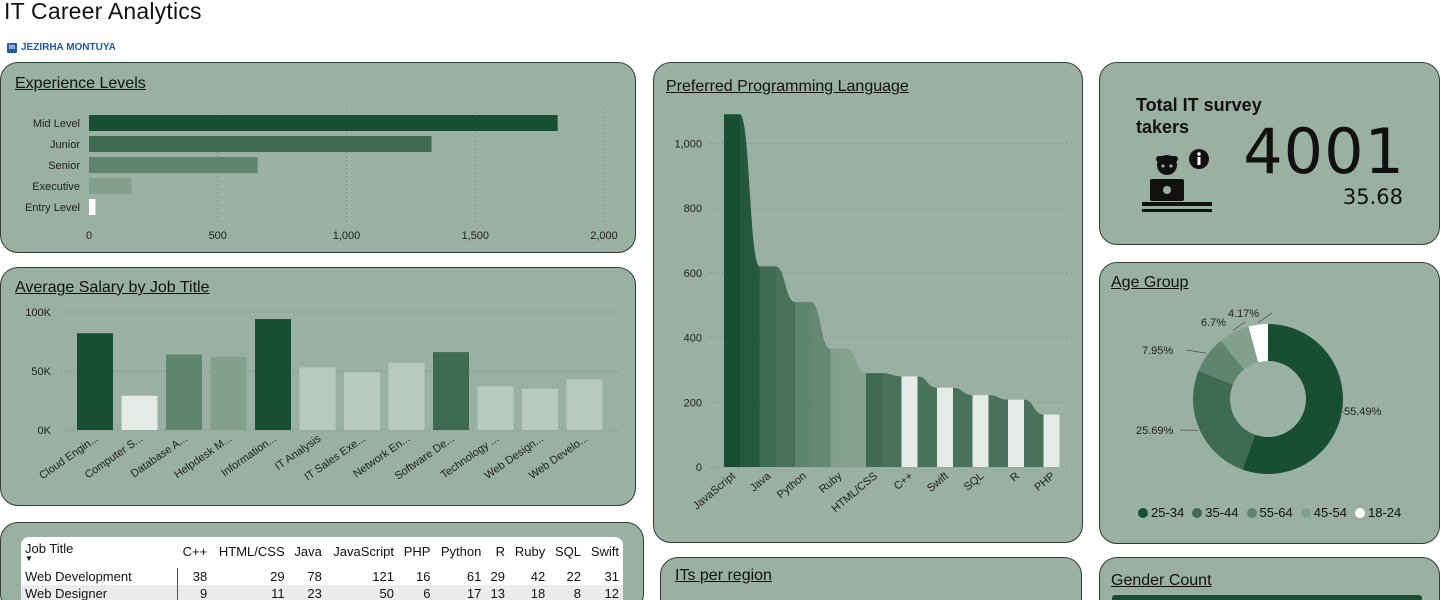 Image resolution: width=1440 pixels, height=600 pixels. Describe the element at coordinates (792, 485) in the screenshot. I see `category-label: Python` at that location.